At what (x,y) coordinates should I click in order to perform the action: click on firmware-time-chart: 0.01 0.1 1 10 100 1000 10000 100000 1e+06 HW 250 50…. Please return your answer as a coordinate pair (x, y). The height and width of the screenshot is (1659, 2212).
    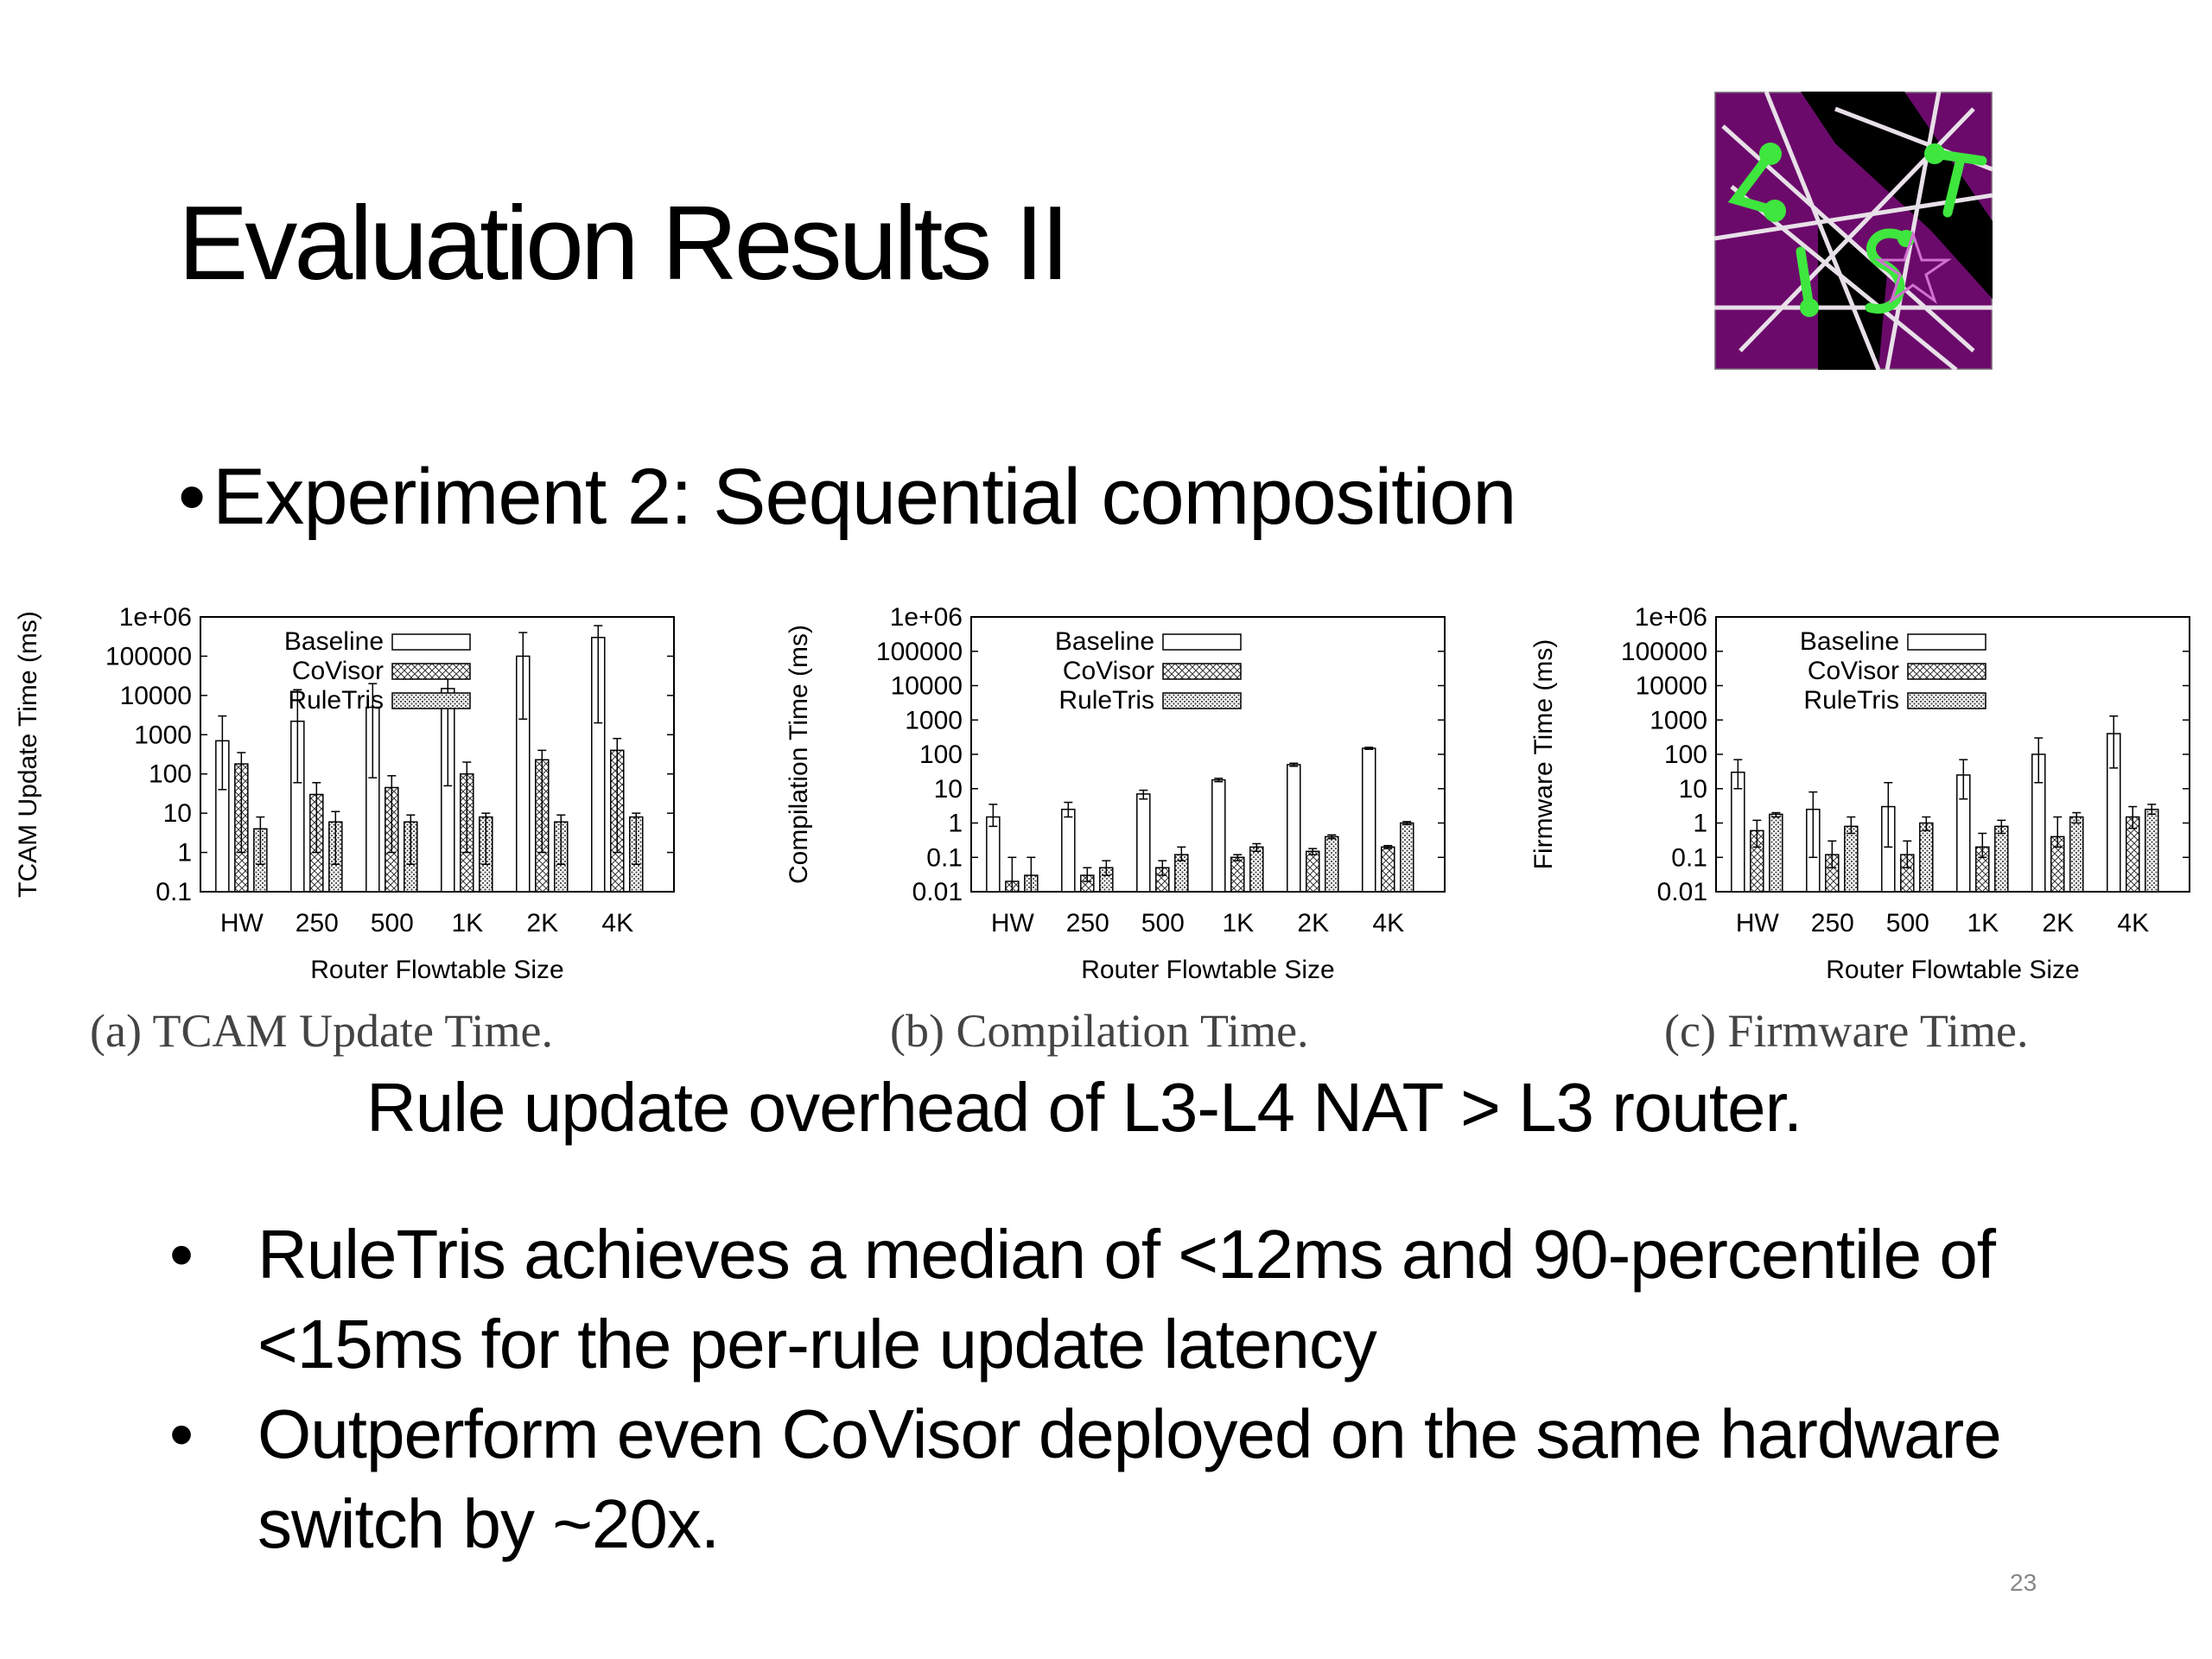
    Looking at the image, I should click on (1868, 793).